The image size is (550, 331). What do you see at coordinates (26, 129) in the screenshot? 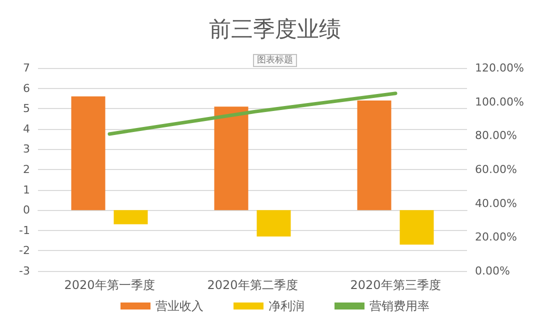
I see `y-tick-label: 4` at bounding box center [26, 129].